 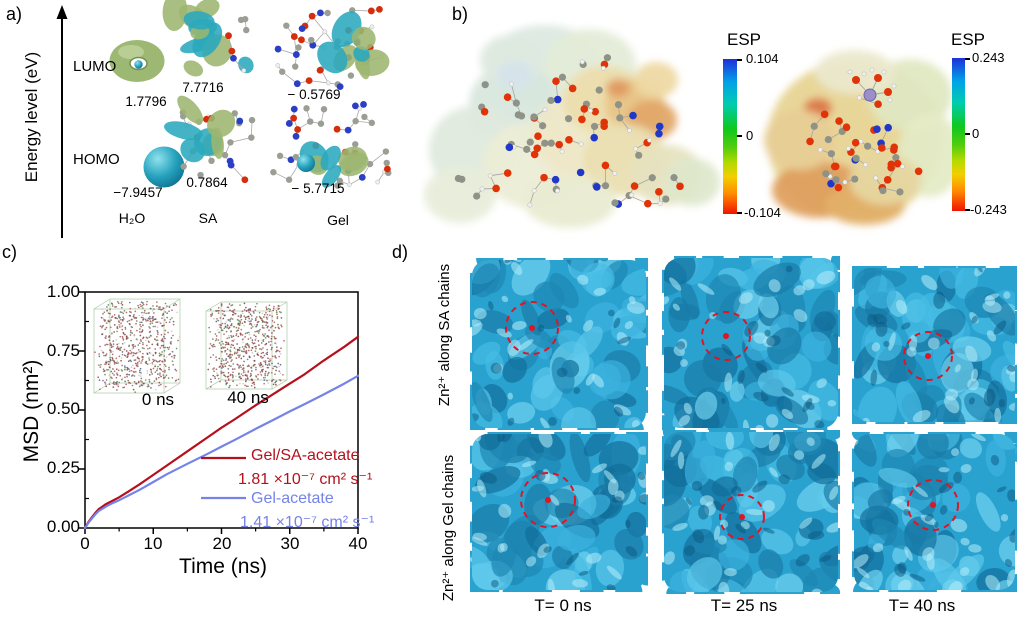 What do you see at coordinates (739, 60) in the screenshot?
I see `colorbar1-tick-max` at bounding box center [739, 60].